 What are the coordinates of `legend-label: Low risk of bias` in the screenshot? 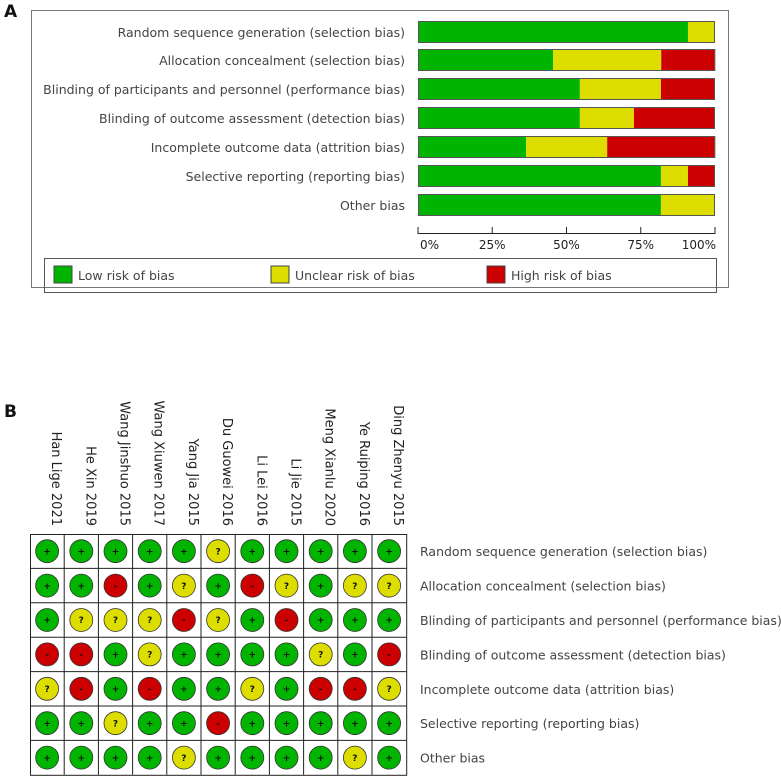 It's located at (126, 275).